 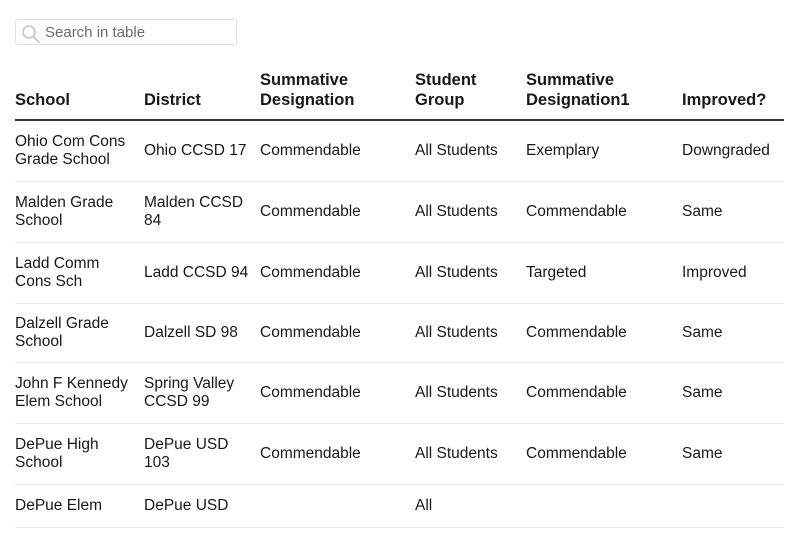 What do you see at coordinates (79, 212) in the screenshot?
I see `cell-school: Malden Grade School` at bounding box center [79, 212].